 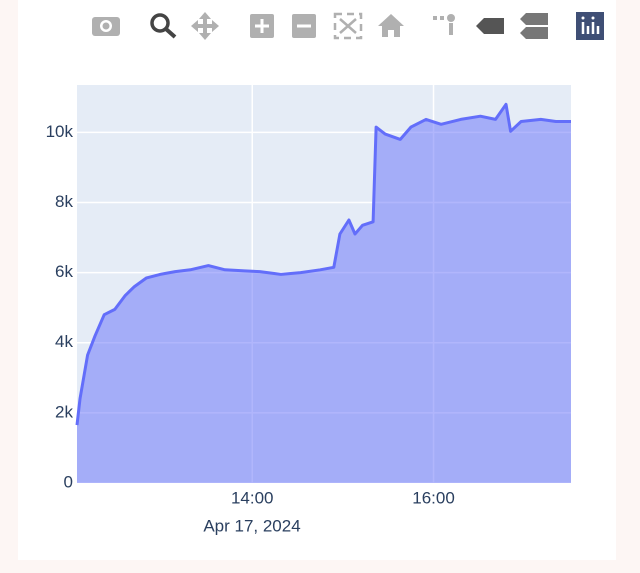 What do you see at coordinates (433, 497) in the screenshot?
I see `x-tick-label: 16:00` at bounding box center [433, 497].